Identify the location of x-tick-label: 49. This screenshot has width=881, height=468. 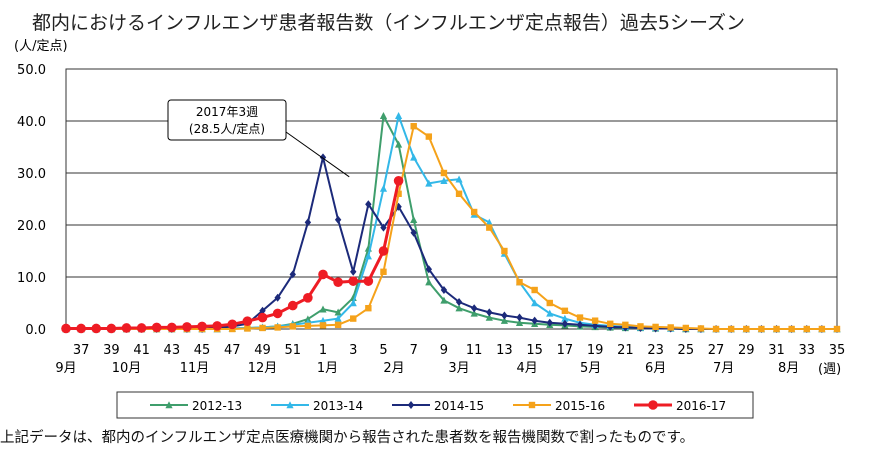
(262, 350).